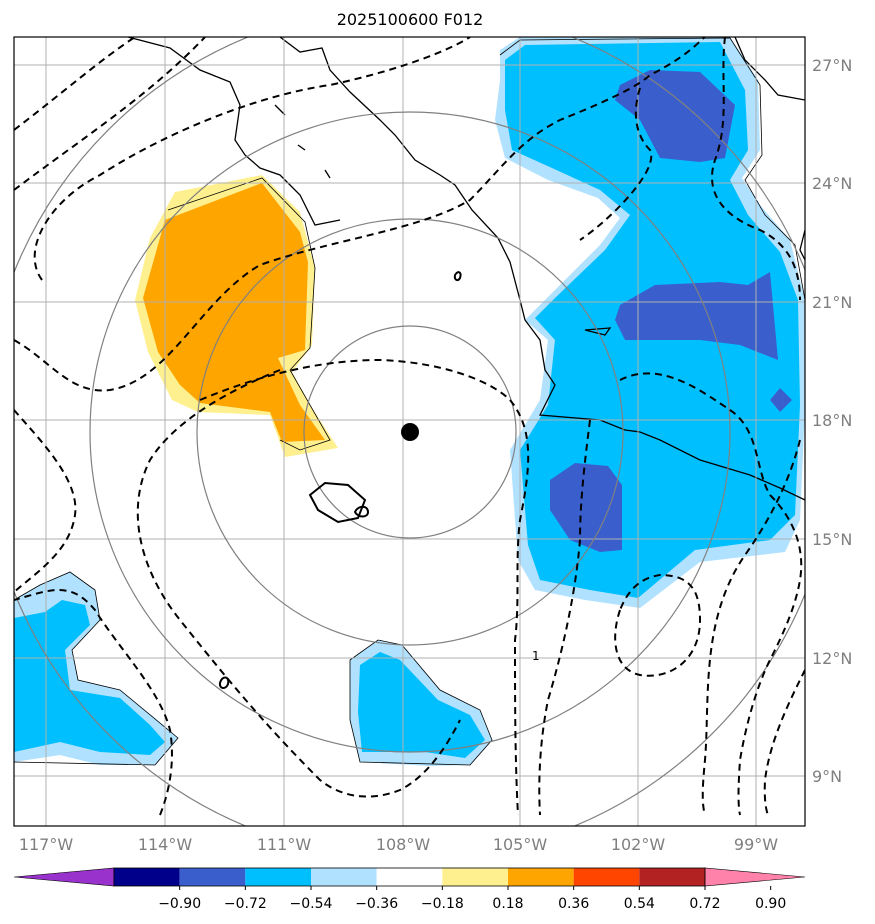  Describe the element at coordinates (403, 844) in the screenshot. I see `lon-label: 108°W` at that location.